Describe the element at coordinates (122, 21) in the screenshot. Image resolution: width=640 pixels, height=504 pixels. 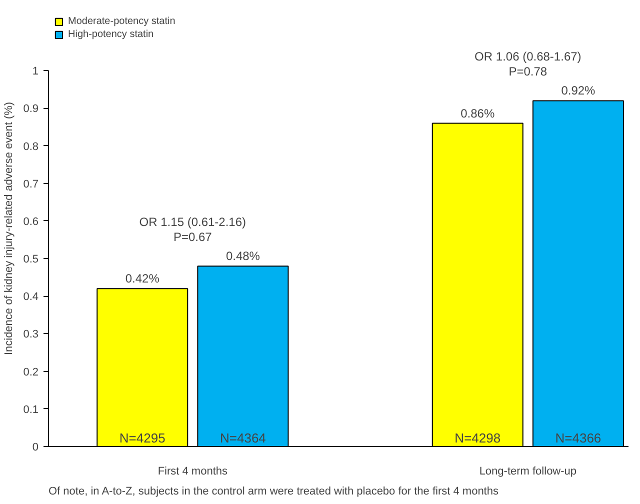
I see `legend-label: Moderate-potency statin` at that location.